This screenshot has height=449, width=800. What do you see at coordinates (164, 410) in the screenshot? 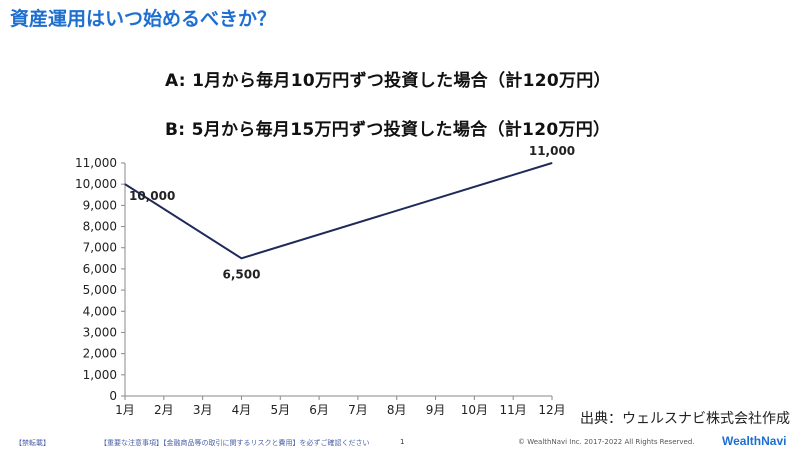
I see `x-tick-label: 2月` at bounding box center [164, 410].